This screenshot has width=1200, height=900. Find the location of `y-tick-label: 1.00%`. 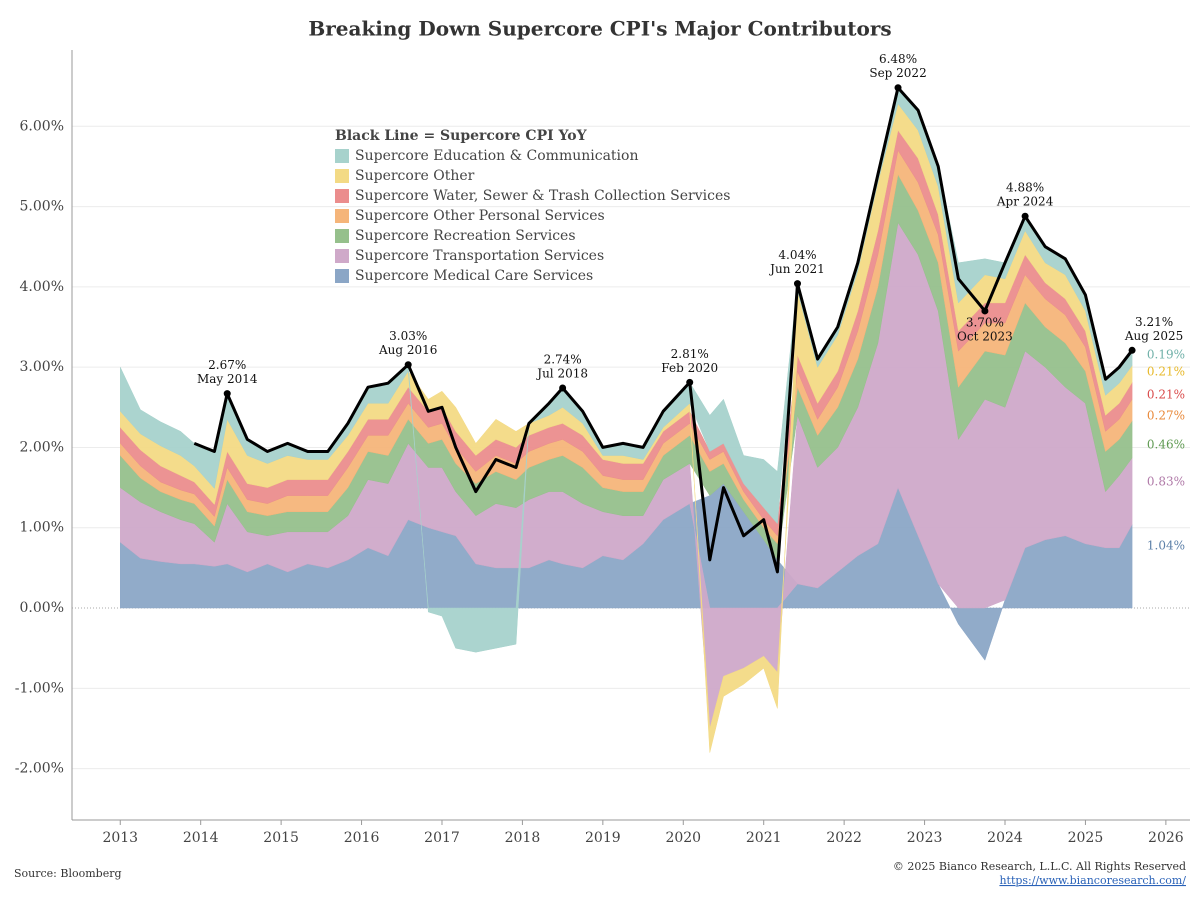

y-tick-label: 1.00% is located at coordinates (42, 528).